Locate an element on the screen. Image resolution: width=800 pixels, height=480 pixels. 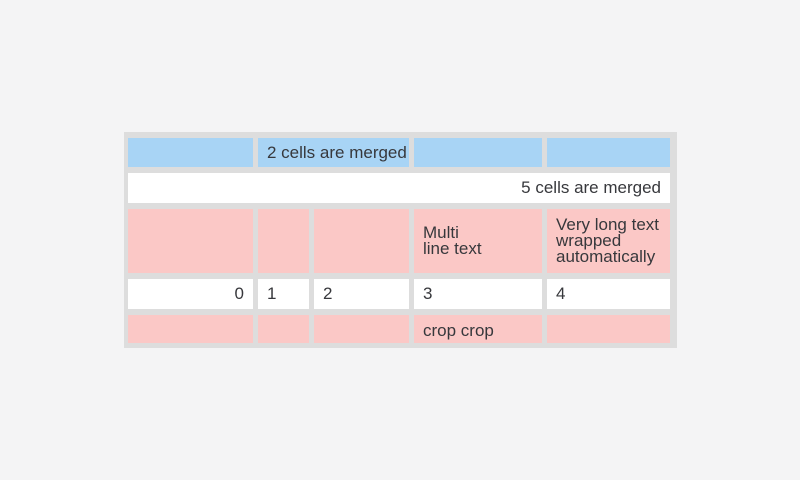
table-cell-r0c0 is located at coordinates (190, 152).